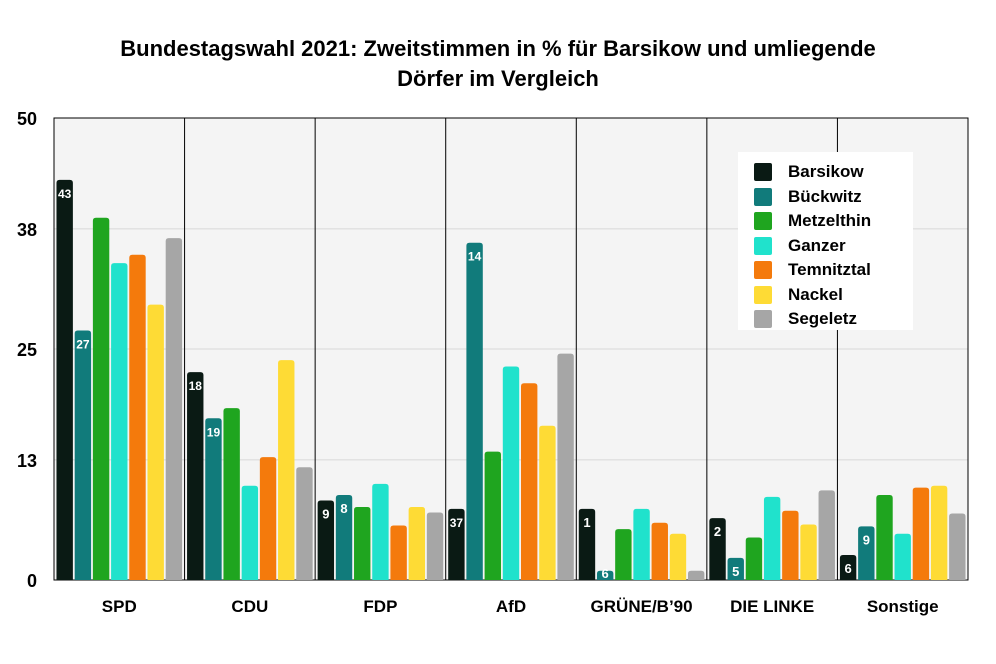 This screenshot has width=996, height=664. I want to click on legend-label-2: Metzelthin, so click(830, 221).